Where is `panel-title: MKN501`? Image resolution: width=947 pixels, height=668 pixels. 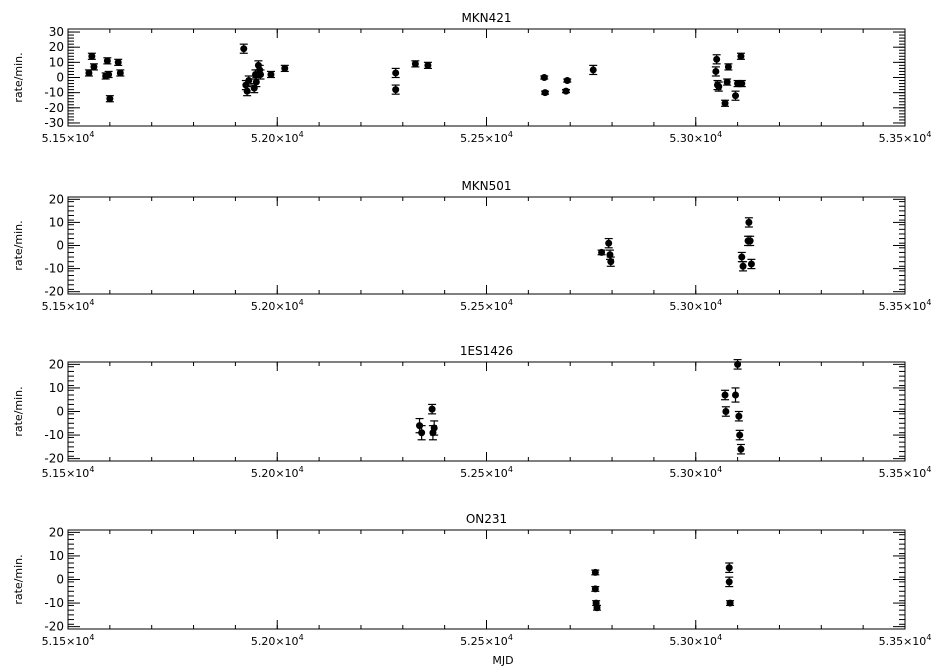 panel-title: MKN501 is located at coordinates (486, 186).